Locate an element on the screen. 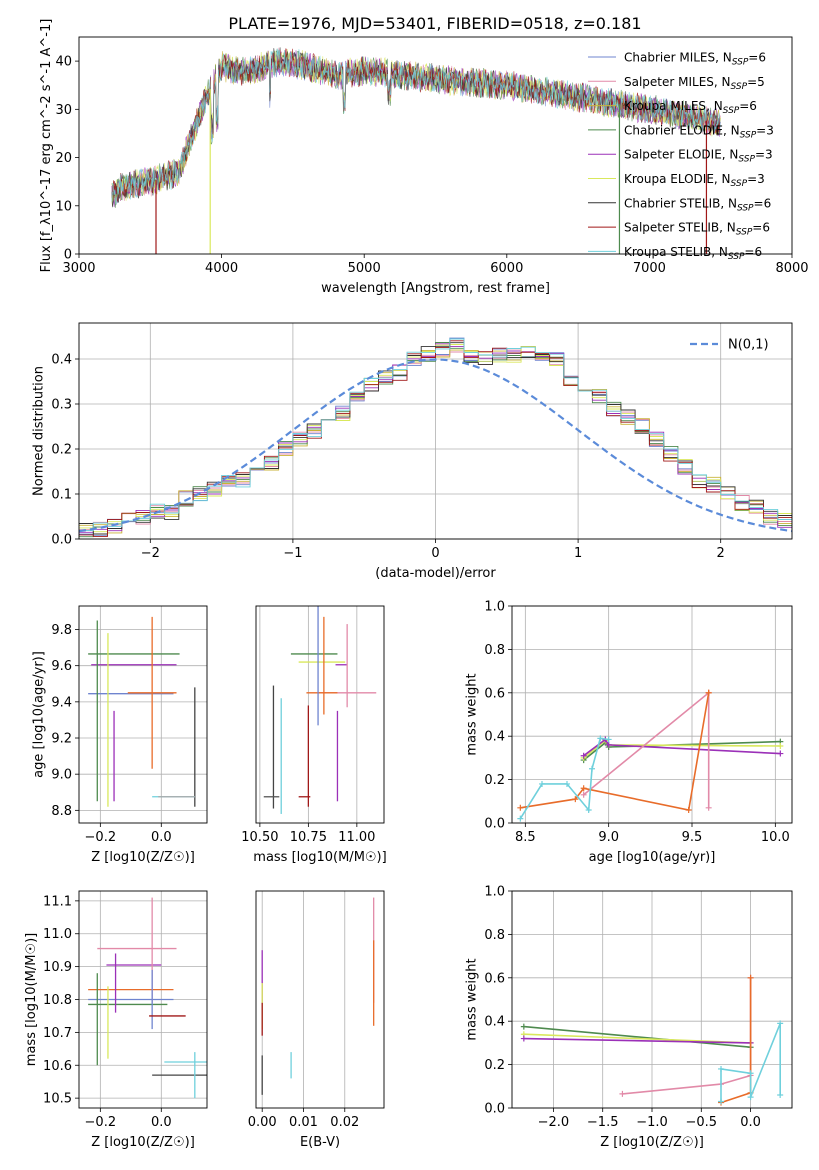 The width and height of the screenshot is (819, 1170). spectrum-series-line is located at coordinates (416, 125).